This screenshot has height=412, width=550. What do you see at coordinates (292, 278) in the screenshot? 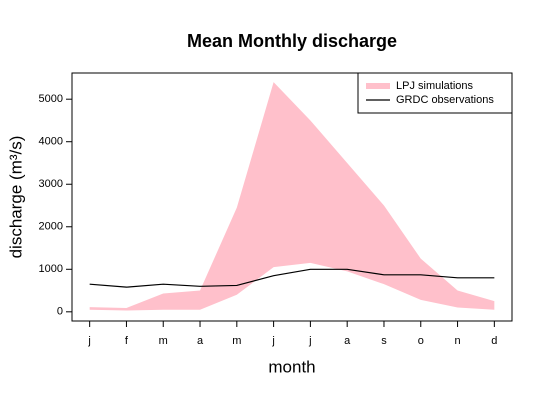
I see `observation-line` at bounding box center [292, 278].